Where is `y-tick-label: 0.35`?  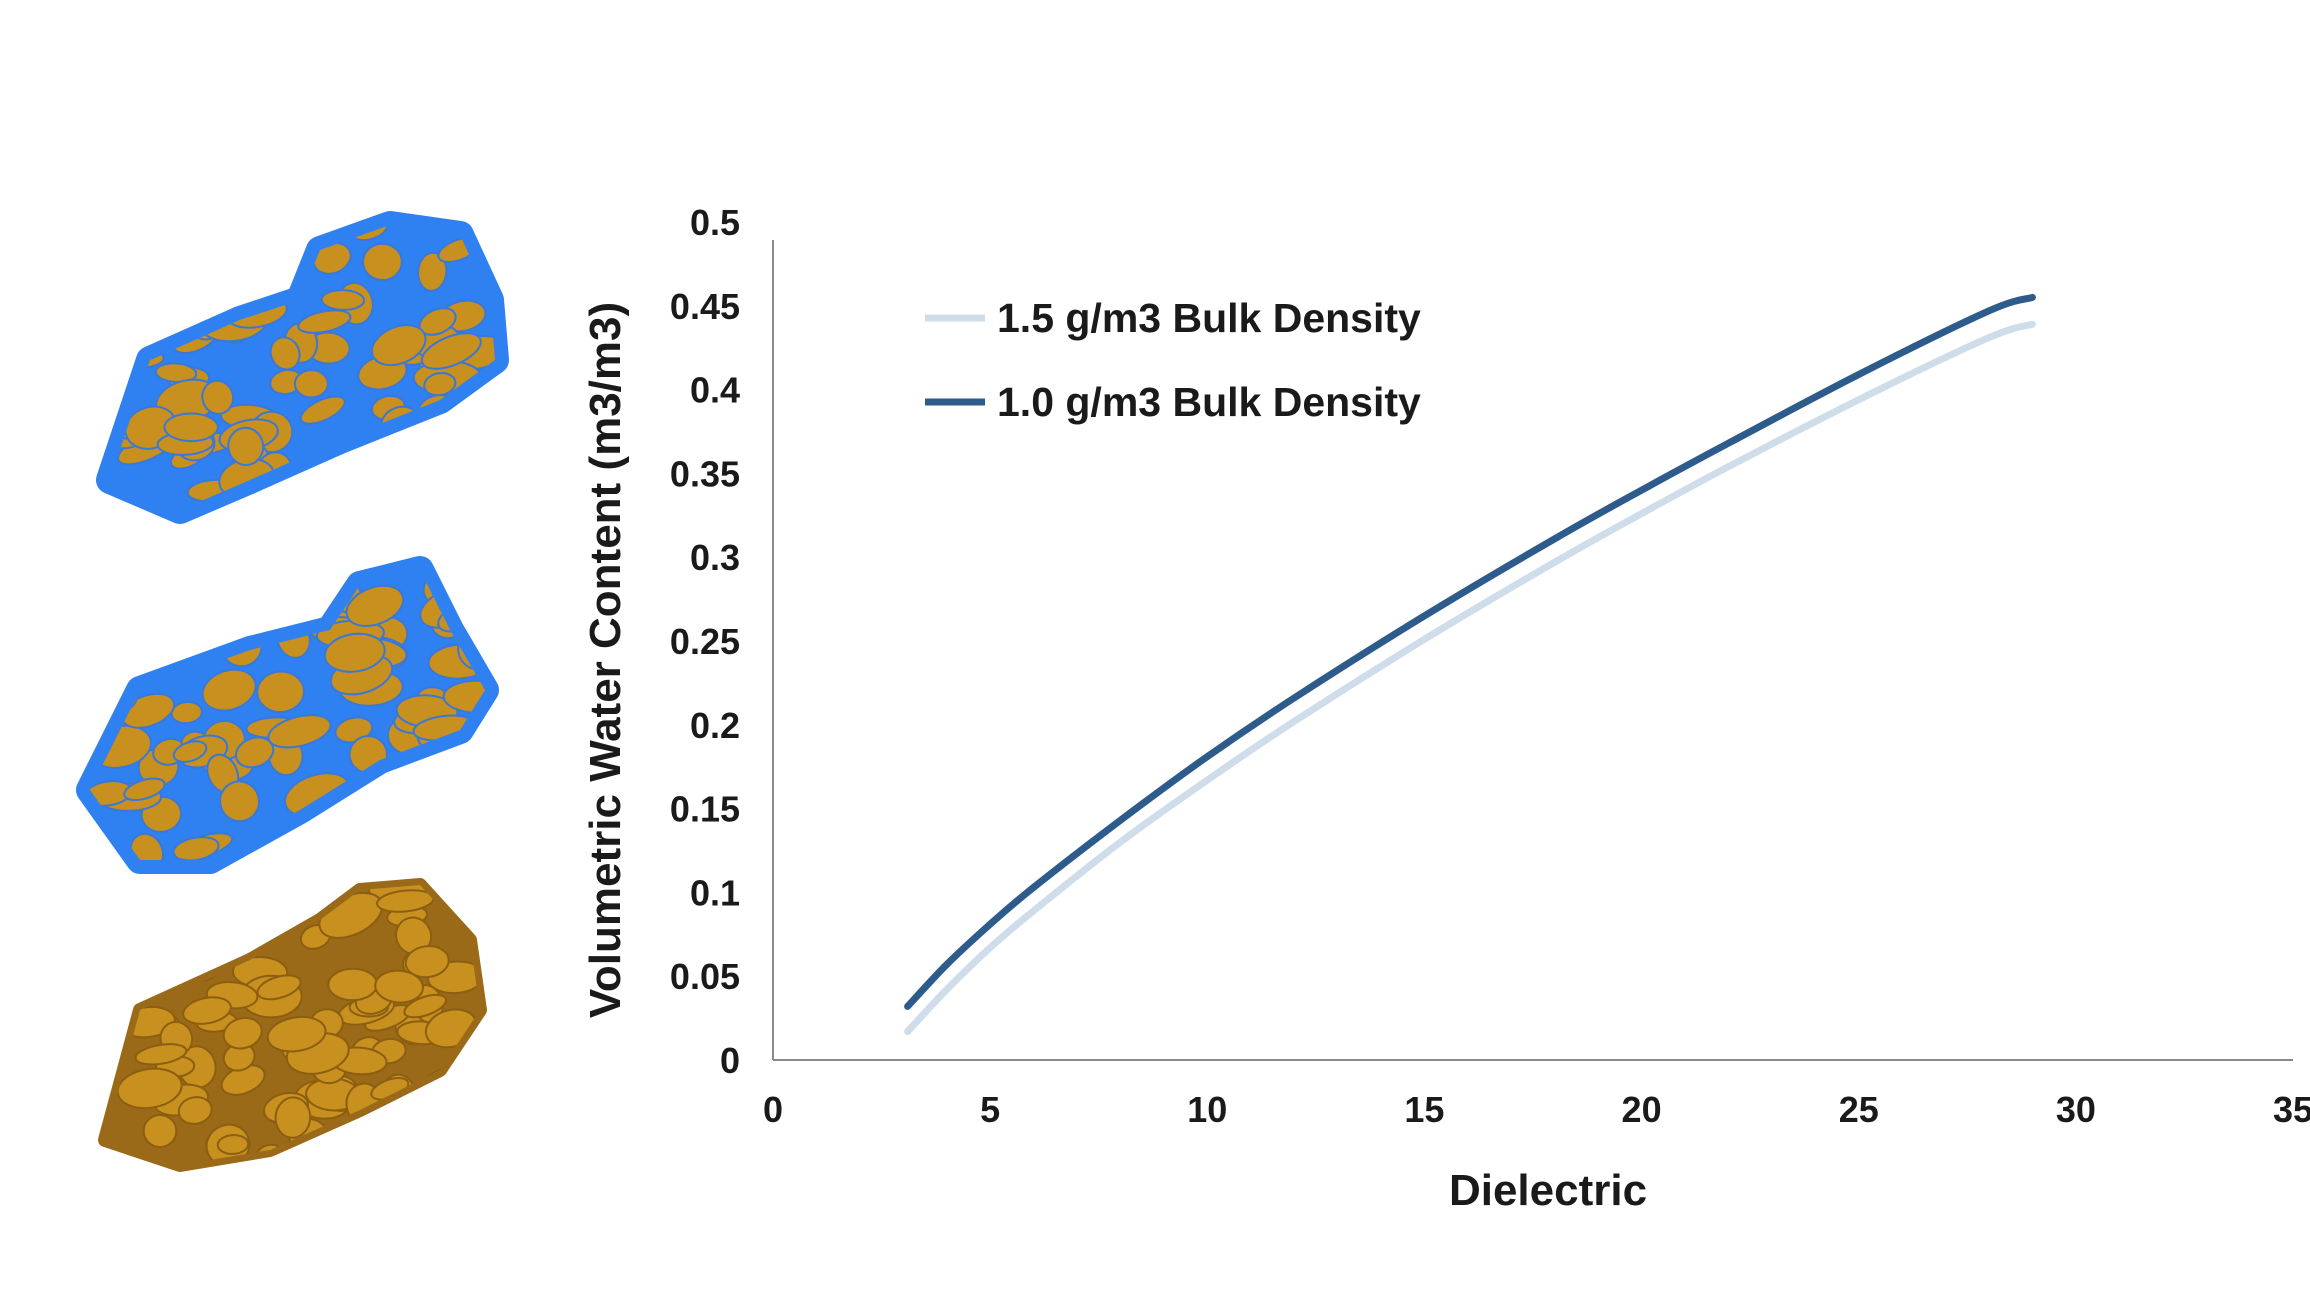 y-tick-label: 0.35 is located at coordinates (705, 473).